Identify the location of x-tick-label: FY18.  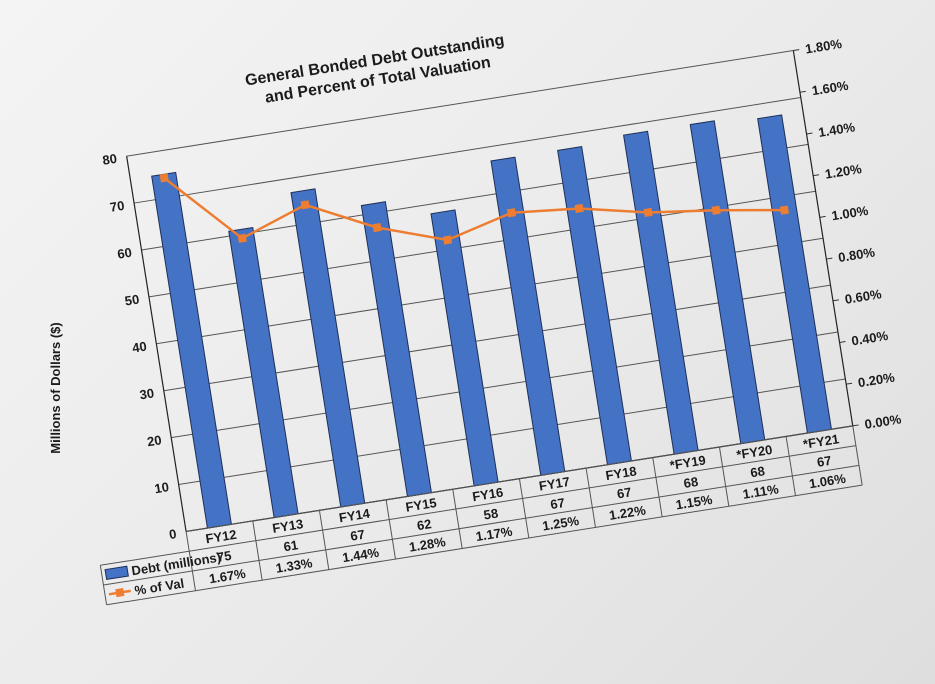
(621, 473).